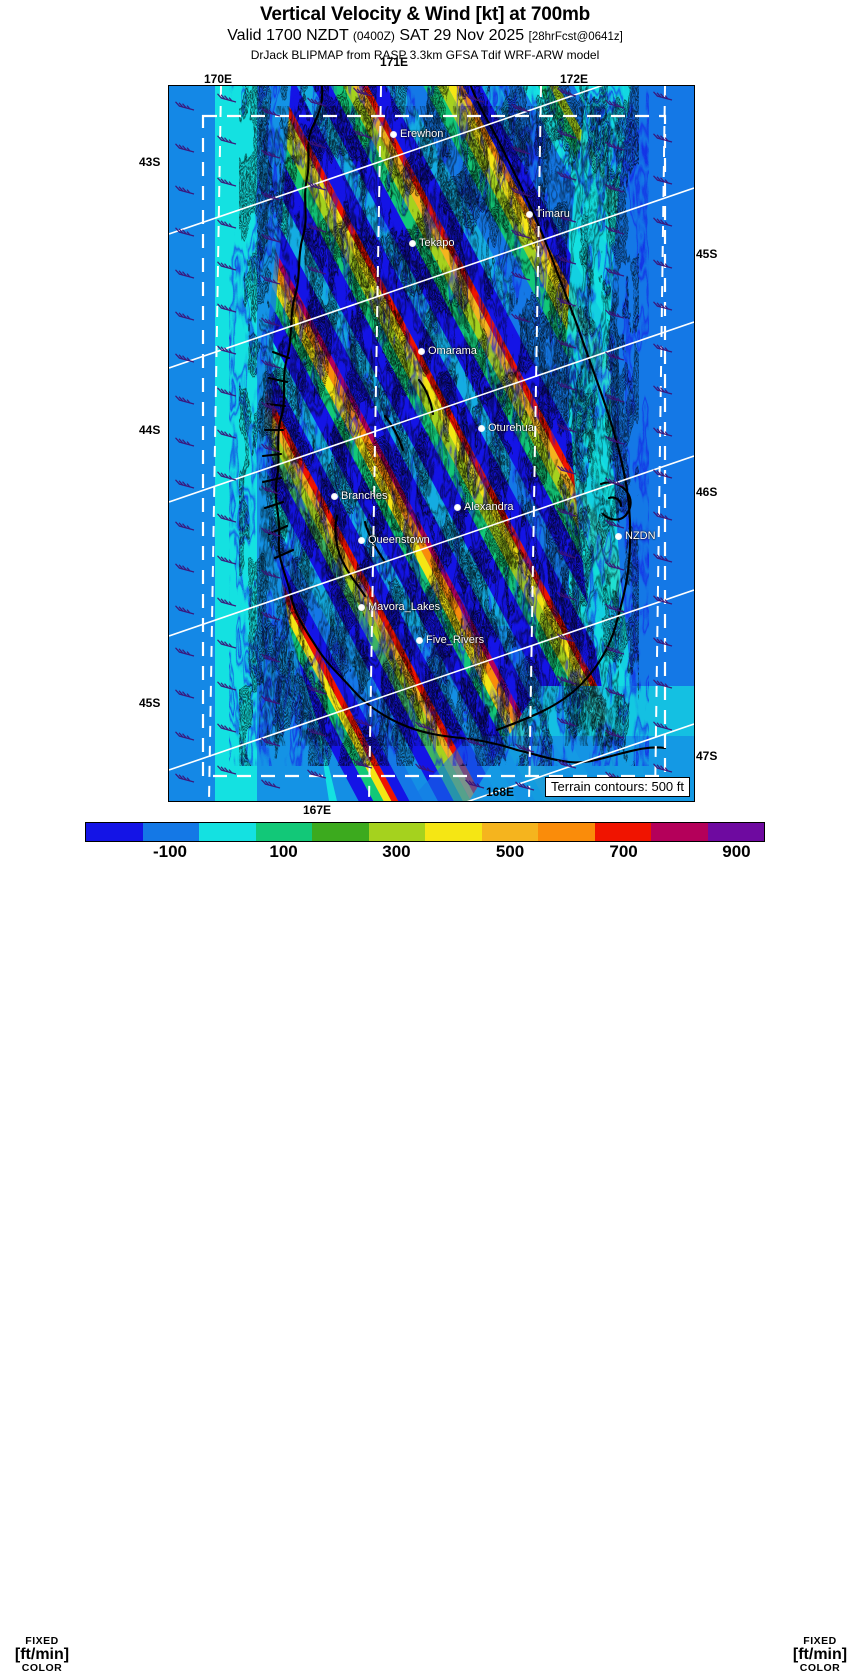 The image size is (850, 1674). I want to click on longitude-label-170E: 170E, so click(218, 79).